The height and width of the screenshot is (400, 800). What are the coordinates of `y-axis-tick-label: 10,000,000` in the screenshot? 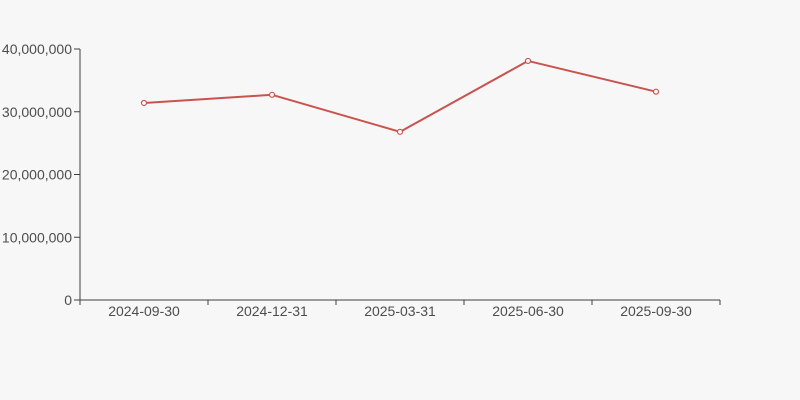 It's located at (37, 237).